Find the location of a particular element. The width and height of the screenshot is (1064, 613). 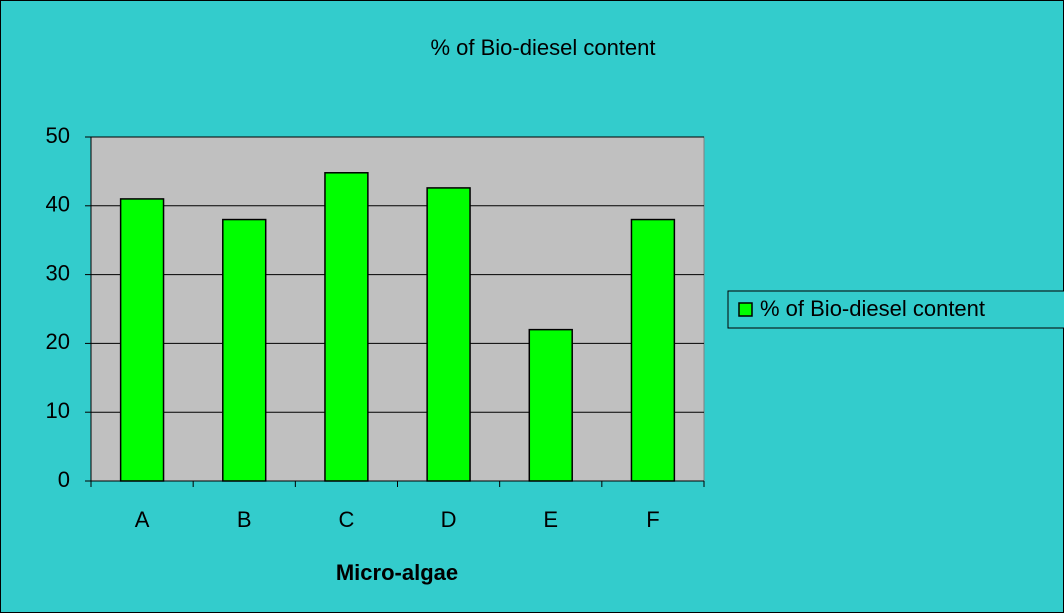

chart-title: % of Bio-diesel content is located at coordinates (542, 47).